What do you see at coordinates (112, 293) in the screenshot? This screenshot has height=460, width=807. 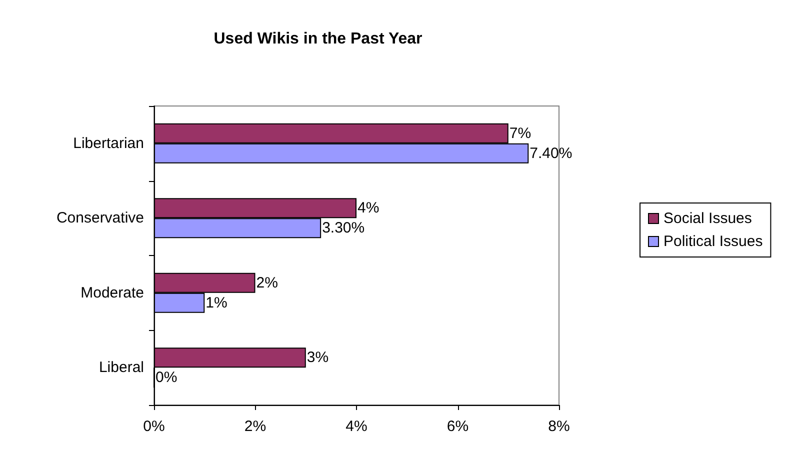 I see `y-tick-label: Moderate` at bounding box center [112, 293].